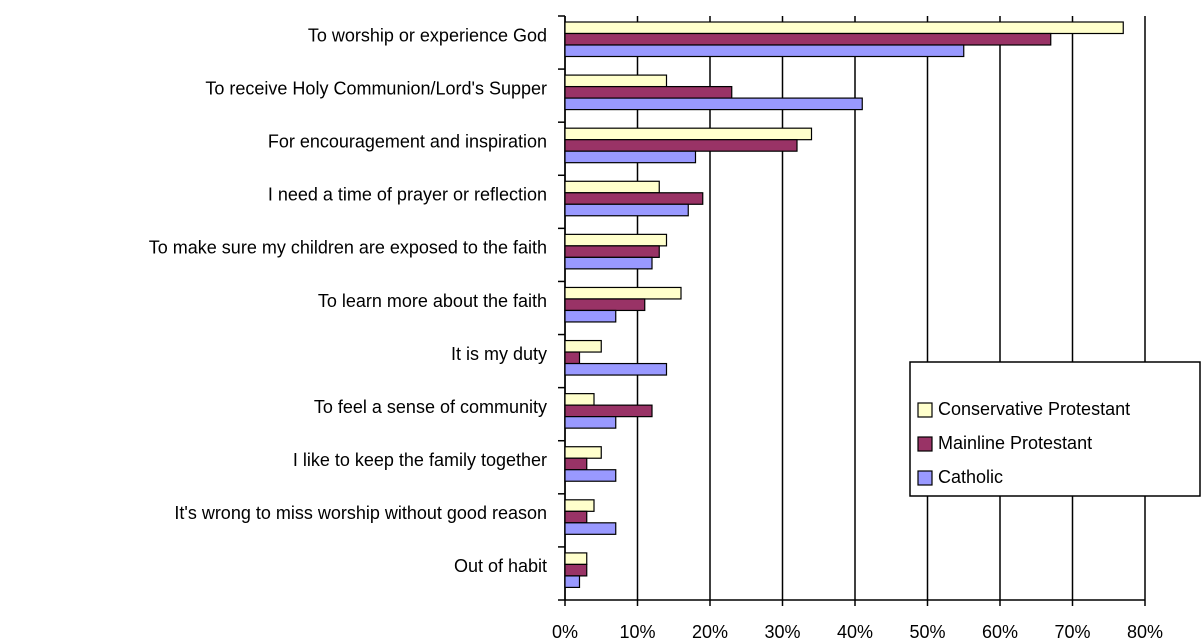 This screenshot has width=1201, height=641. I want to click on y-tick-label: For encouragement and inspiration, so click(407, 141).